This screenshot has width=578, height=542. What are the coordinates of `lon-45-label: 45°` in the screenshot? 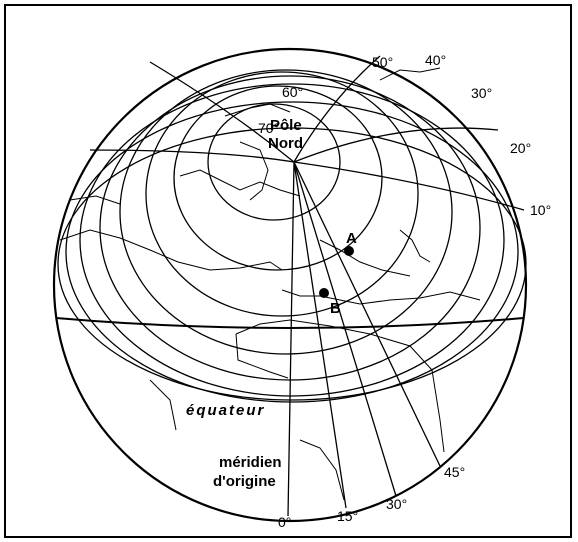 It's located at (454, 472).